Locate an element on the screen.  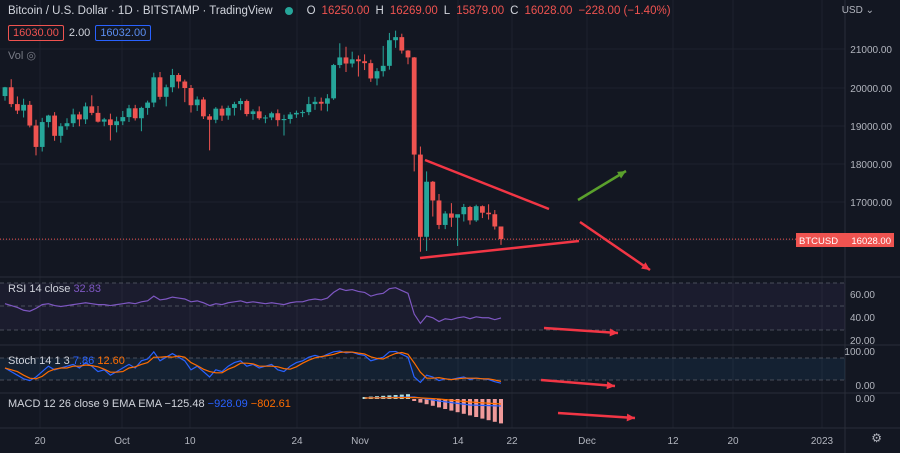
upper-trendline is located at coordinates (487, 184).